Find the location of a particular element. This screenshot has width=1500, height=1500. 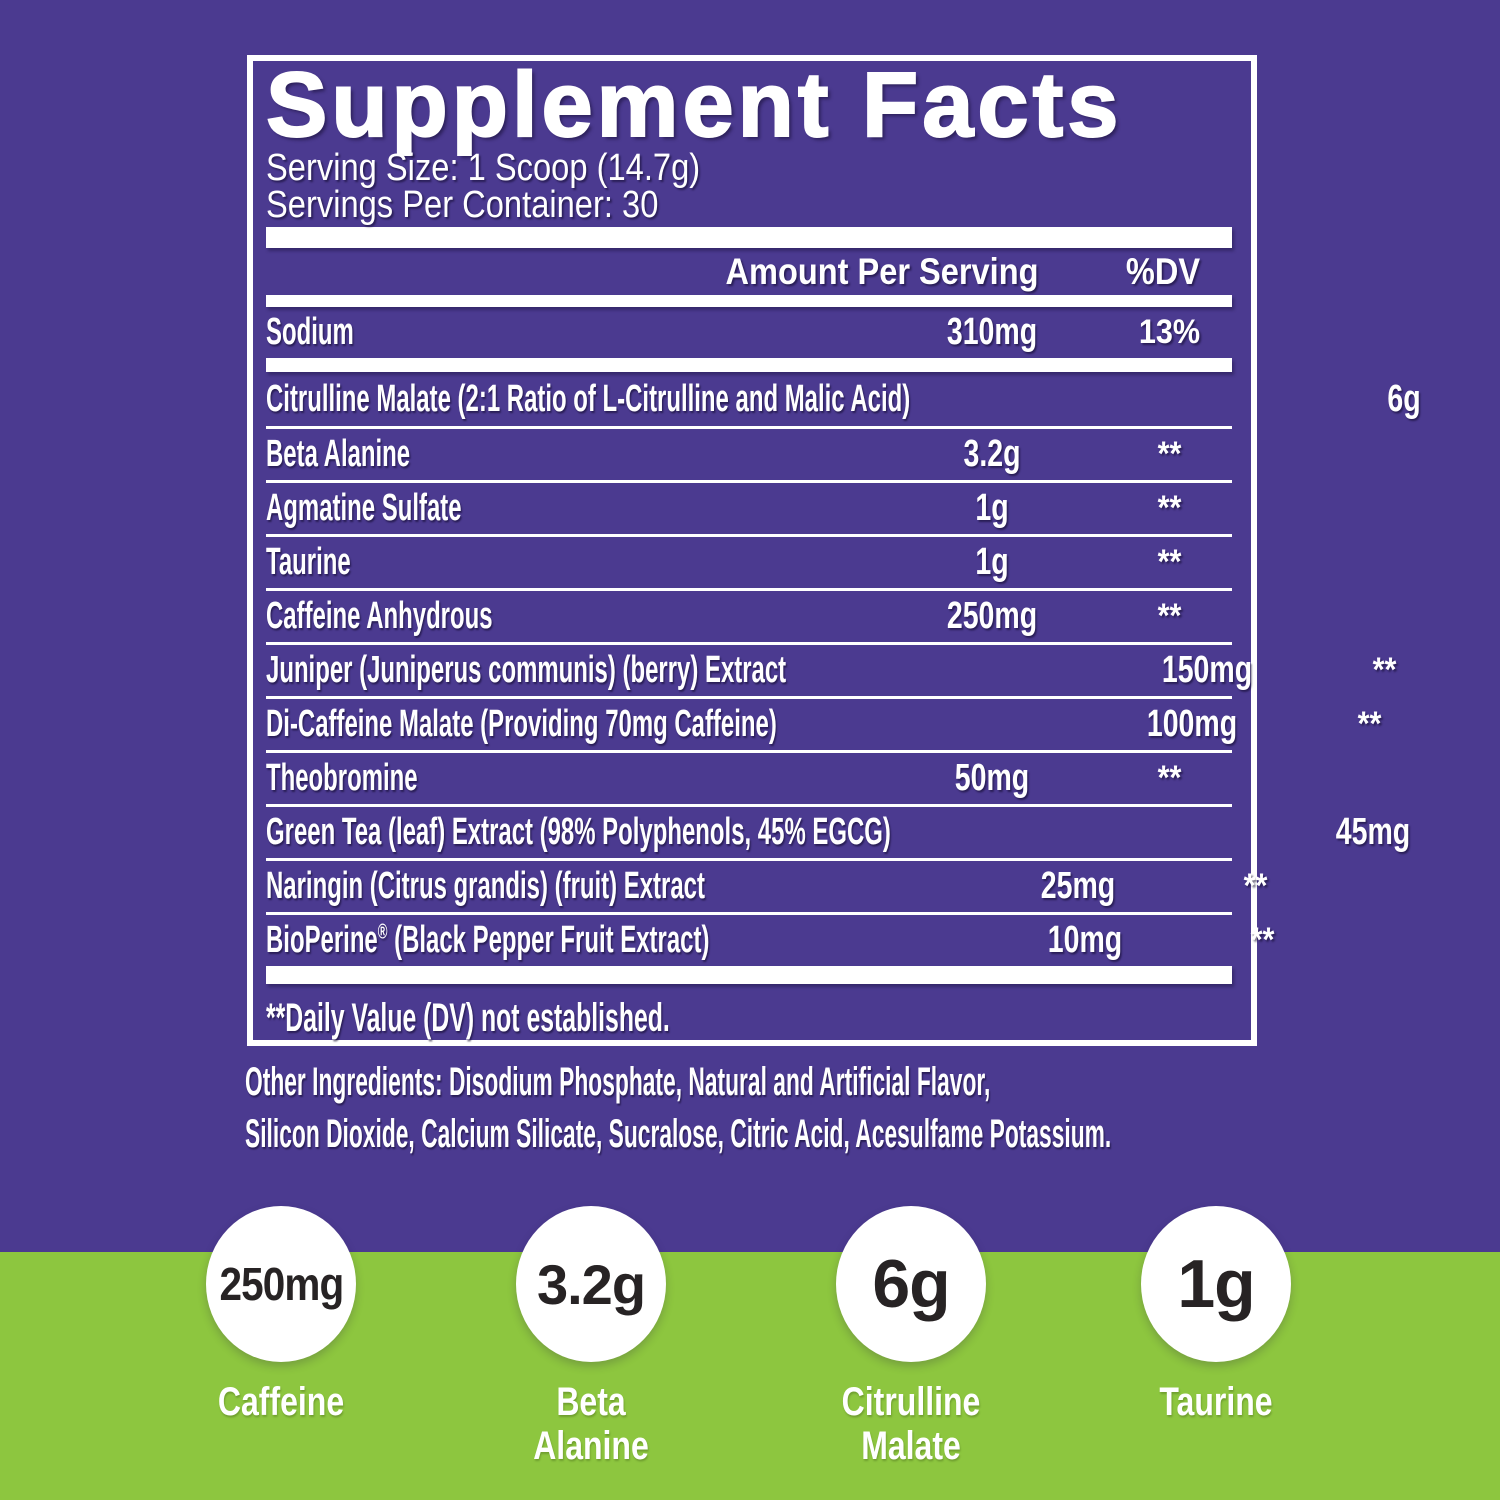

serving-size: Serving Size: 1 Scoop (14.7g) is located at coordinates (483, 168).